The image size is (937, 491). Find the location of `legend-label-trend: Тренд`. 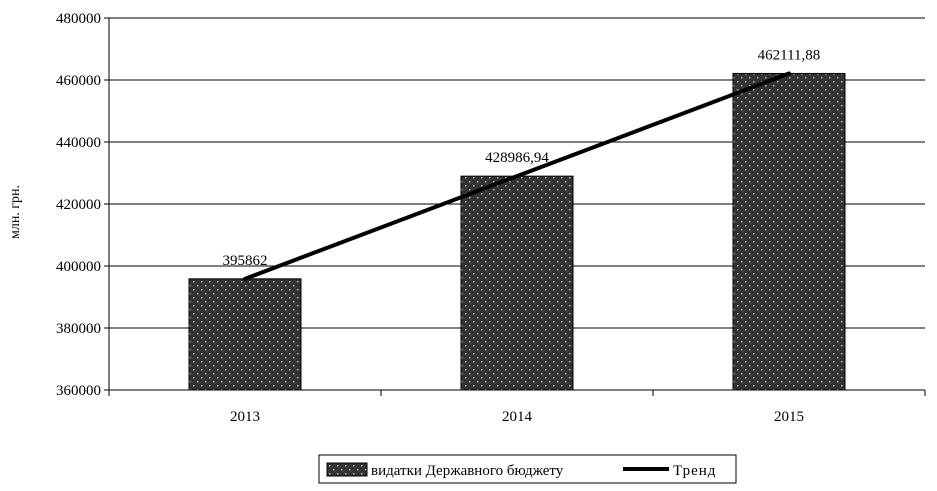

legend-label-trend: Тренд is located at coordinates (694, 471).